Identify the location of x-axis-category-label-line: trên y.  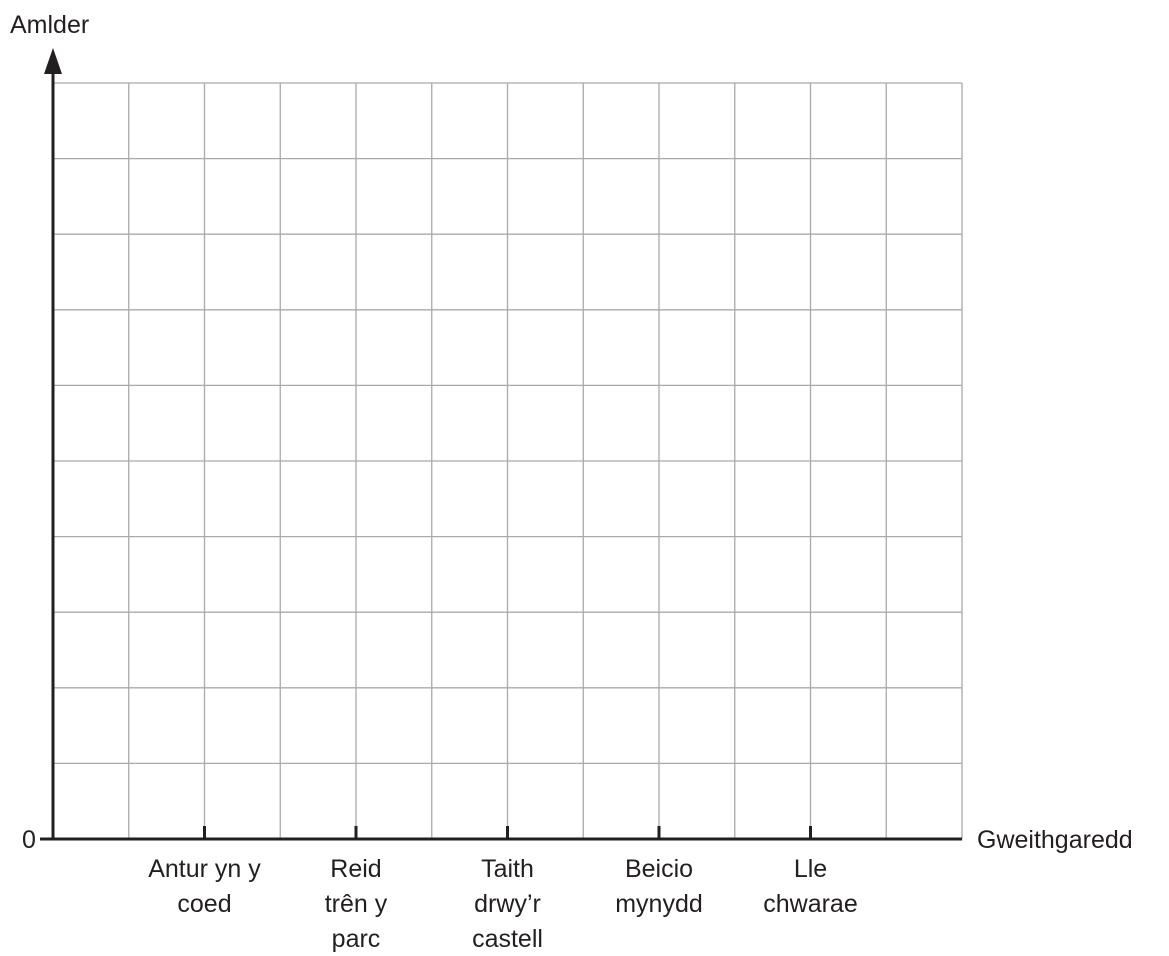
(356, 904).